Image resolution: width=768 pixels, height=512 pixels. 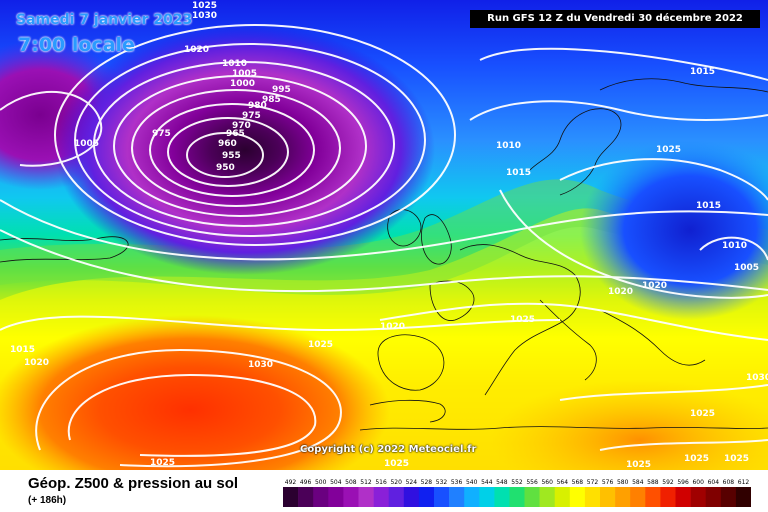 What do you see at coordinates (47, 500) in the screenshot?
I see `lead-time: (+ 186h)` at bounding box center [47, 500].